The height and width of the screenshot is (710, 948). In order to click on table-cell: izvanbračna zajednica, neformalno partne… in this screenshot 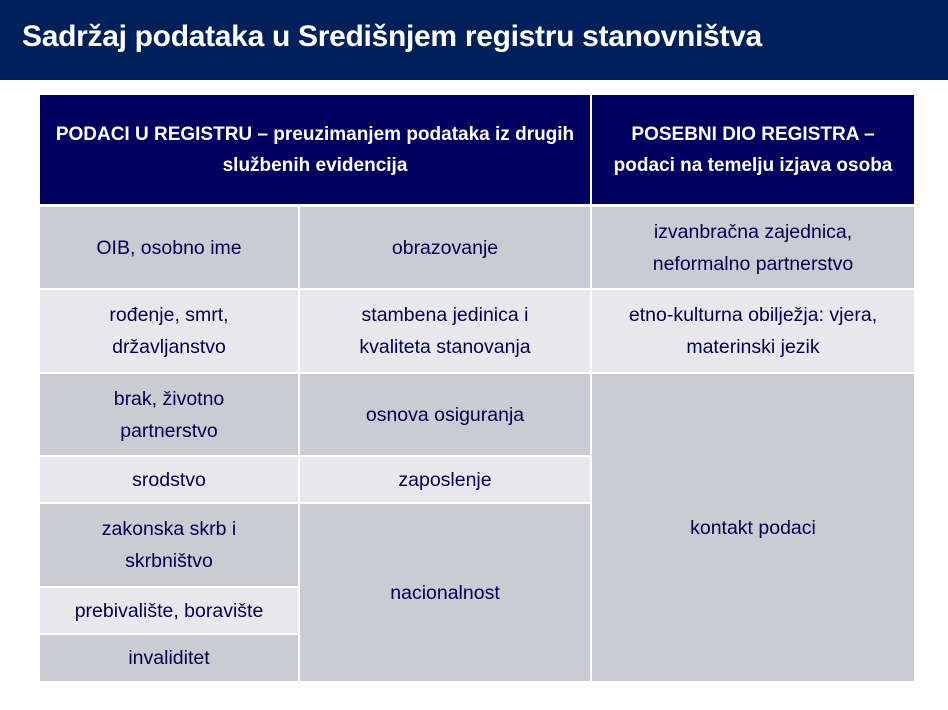, I will do `click(753, 247)`.